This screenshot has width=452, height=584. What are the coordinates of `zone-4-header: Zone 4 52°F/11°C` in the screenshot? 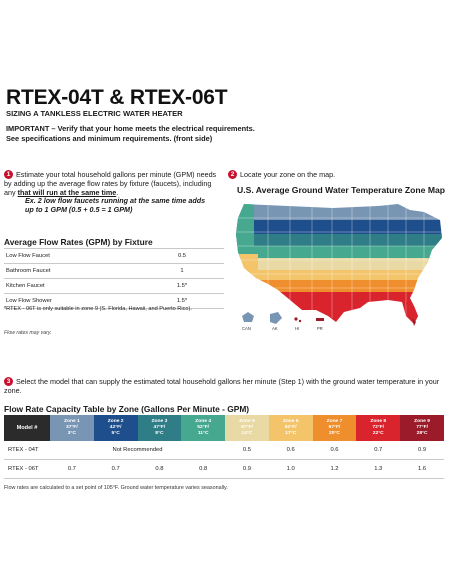 It's located at (203, 428).